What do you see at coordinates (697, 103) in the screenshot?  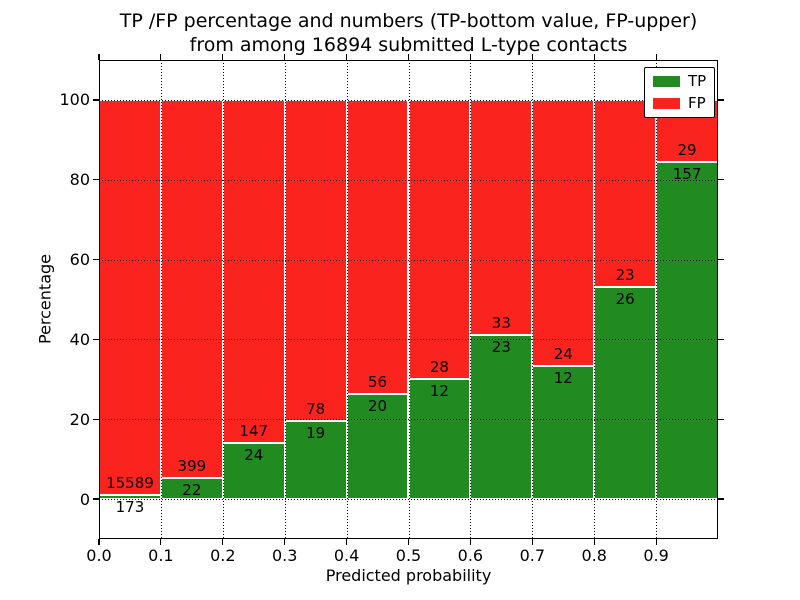 I see `legend-label-fp: FP` at bounding box center [697, 103].